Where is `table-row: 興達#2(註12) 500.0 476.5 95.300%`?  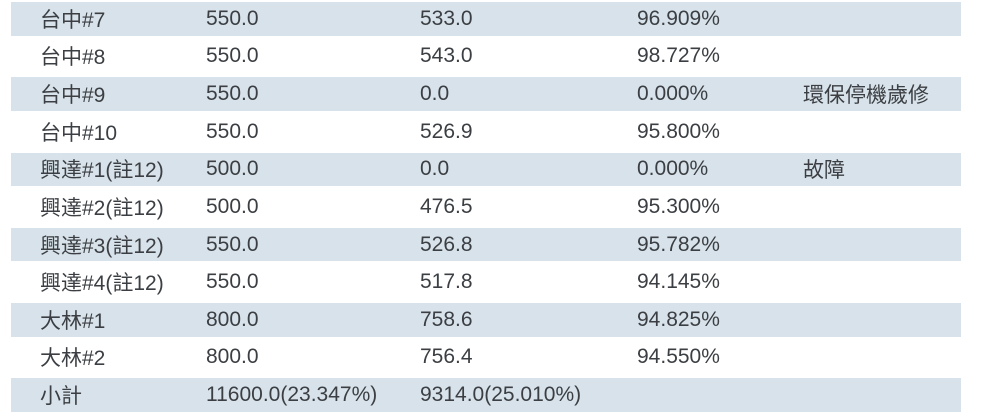 table-row: 興達#2(註12) 500.0 476.5 95.300% is located at coordinates (486, 207).